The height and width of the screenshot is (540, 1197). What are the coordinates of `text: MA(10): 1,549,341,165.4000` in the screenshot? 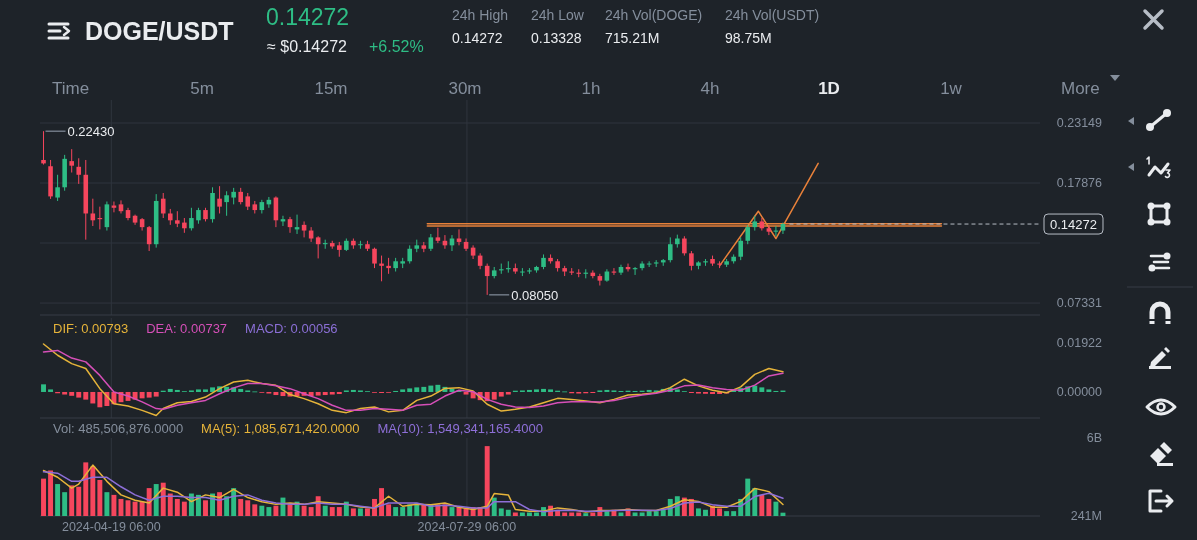 It's located at (460, 428).